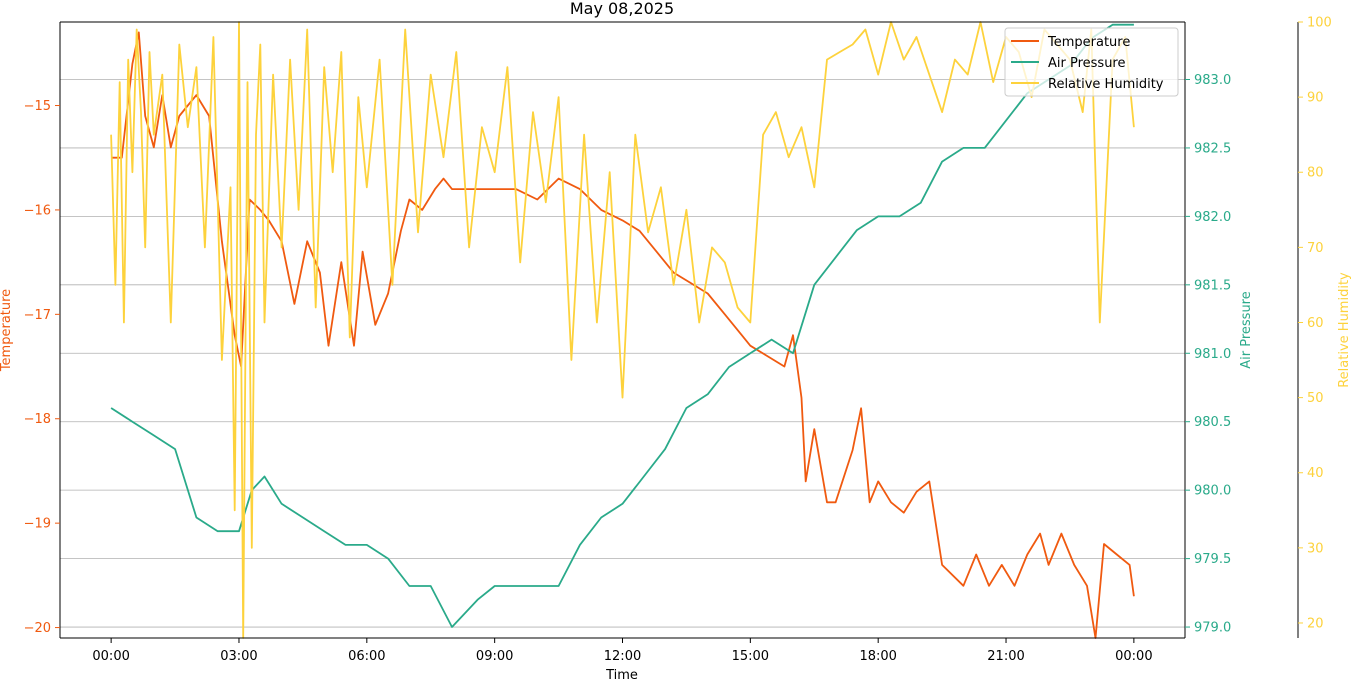 This screenshot has height=682, width=1353. What do you see at coordinates (1106, 84) in the screenshot?
I see `legend-label-humidity: Relative Humidity` at bounding box center [1106, 84].